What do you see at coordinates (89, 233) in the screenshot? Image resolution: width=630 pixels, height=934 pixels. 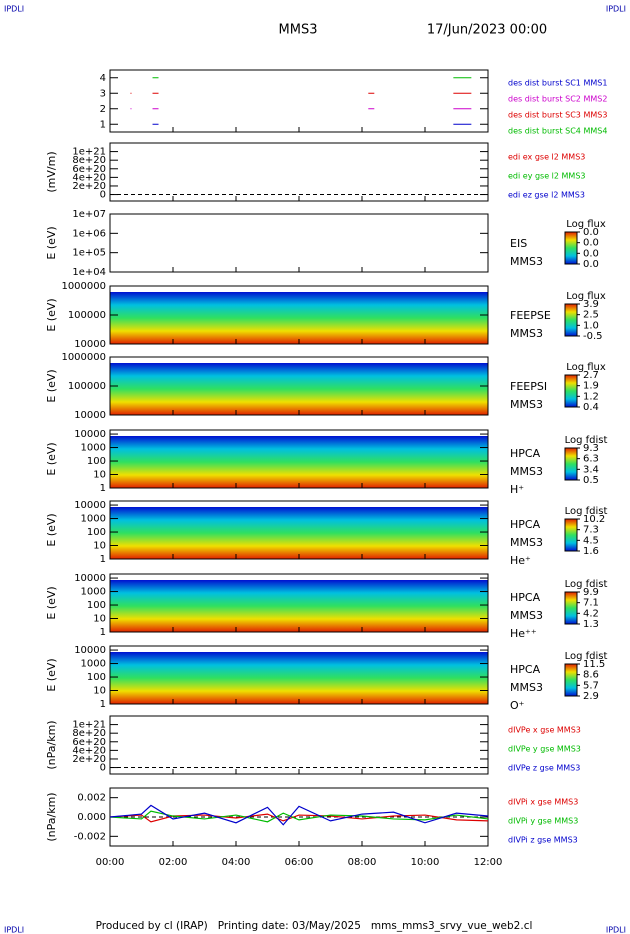 I see `y-tick-label: 1e+06` at bounding box center [89, 233].